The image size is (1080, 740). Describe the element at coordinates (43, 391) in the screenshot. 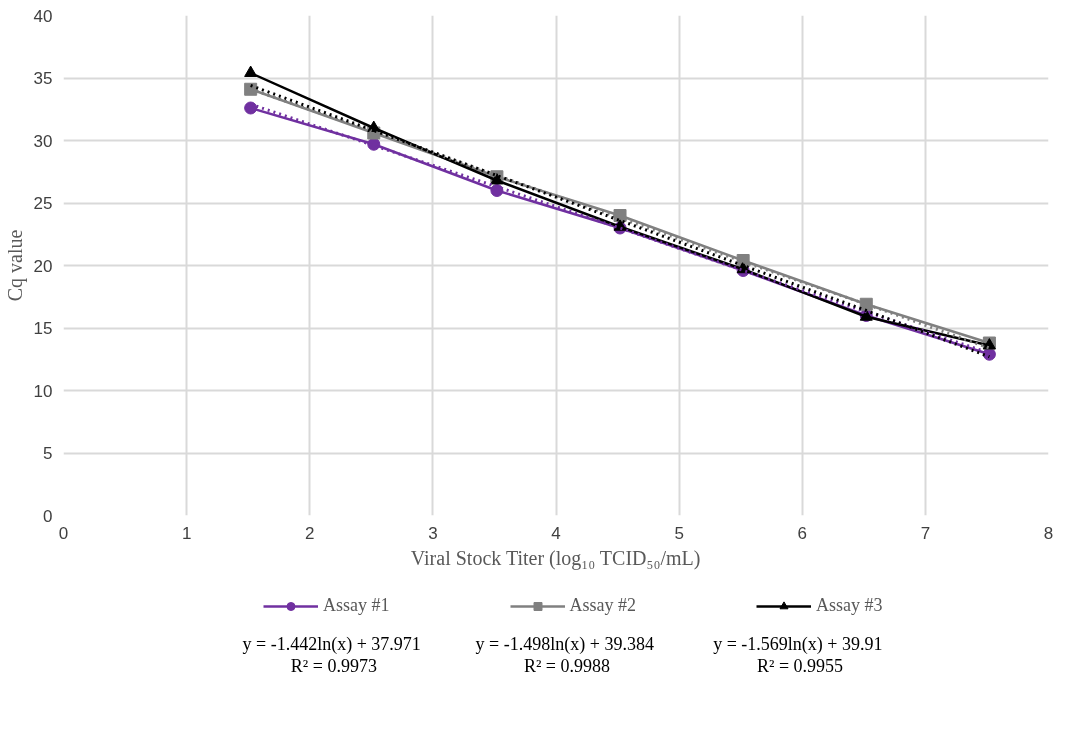

I see `y-tick-label: 10` at that location.